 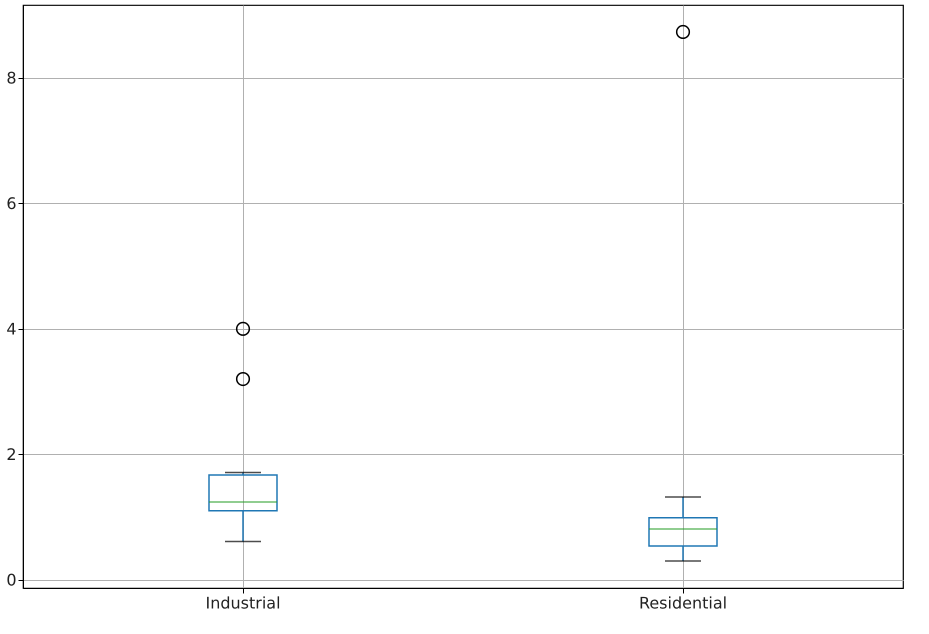 What do you see at coordinates (11, 78) in the screenshot?
I see `y-tick-label: 8` at bounding box center [11, 78].